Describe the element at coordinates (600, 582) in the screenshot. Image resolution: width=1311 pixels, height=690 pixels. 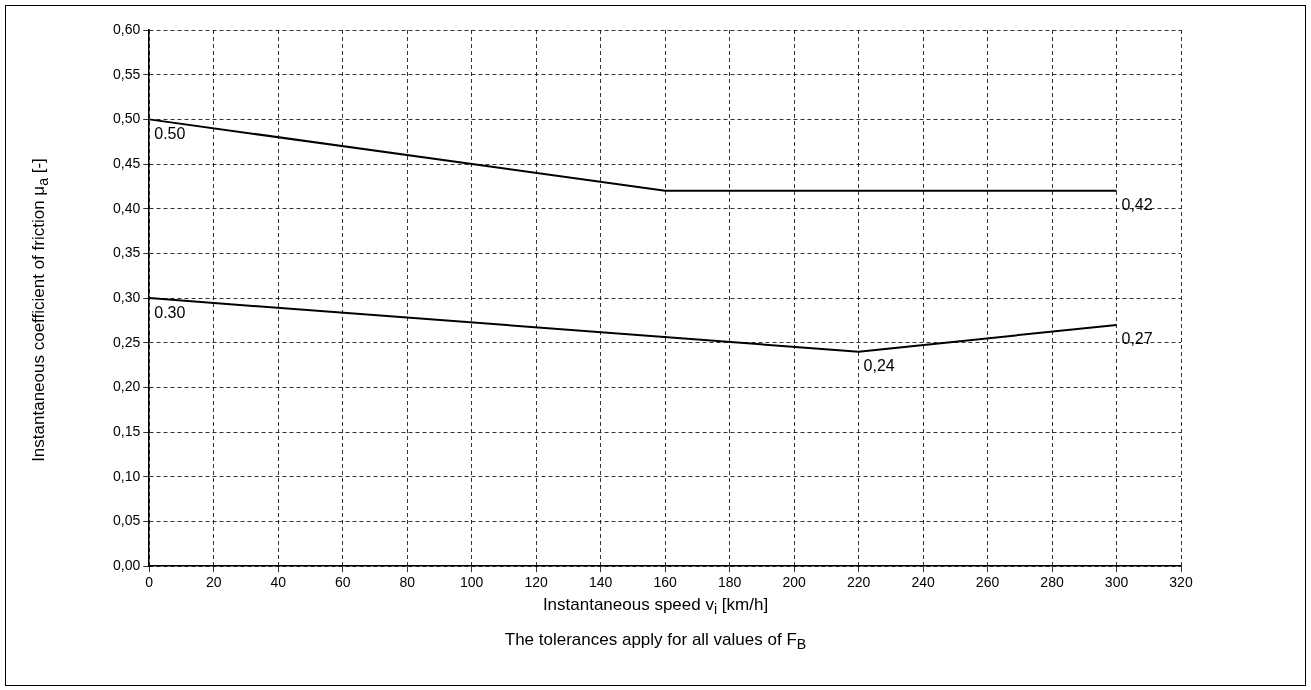
I see `x-tick-label: 140` at that location.